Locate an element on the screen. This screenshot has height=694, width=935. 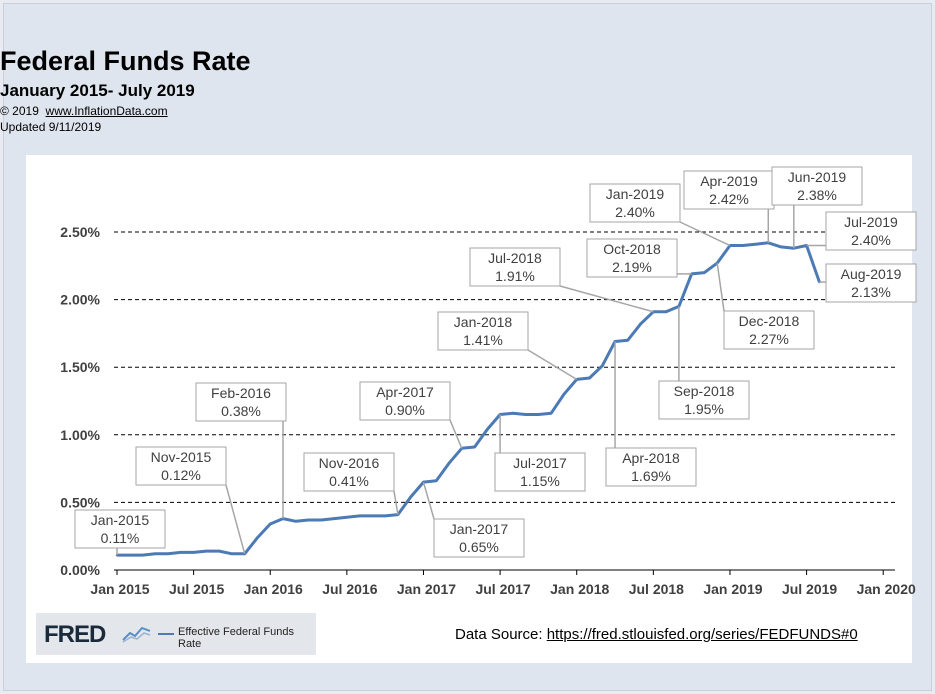
callout-date: Apr-2018 is located at coordinates (651, 458).